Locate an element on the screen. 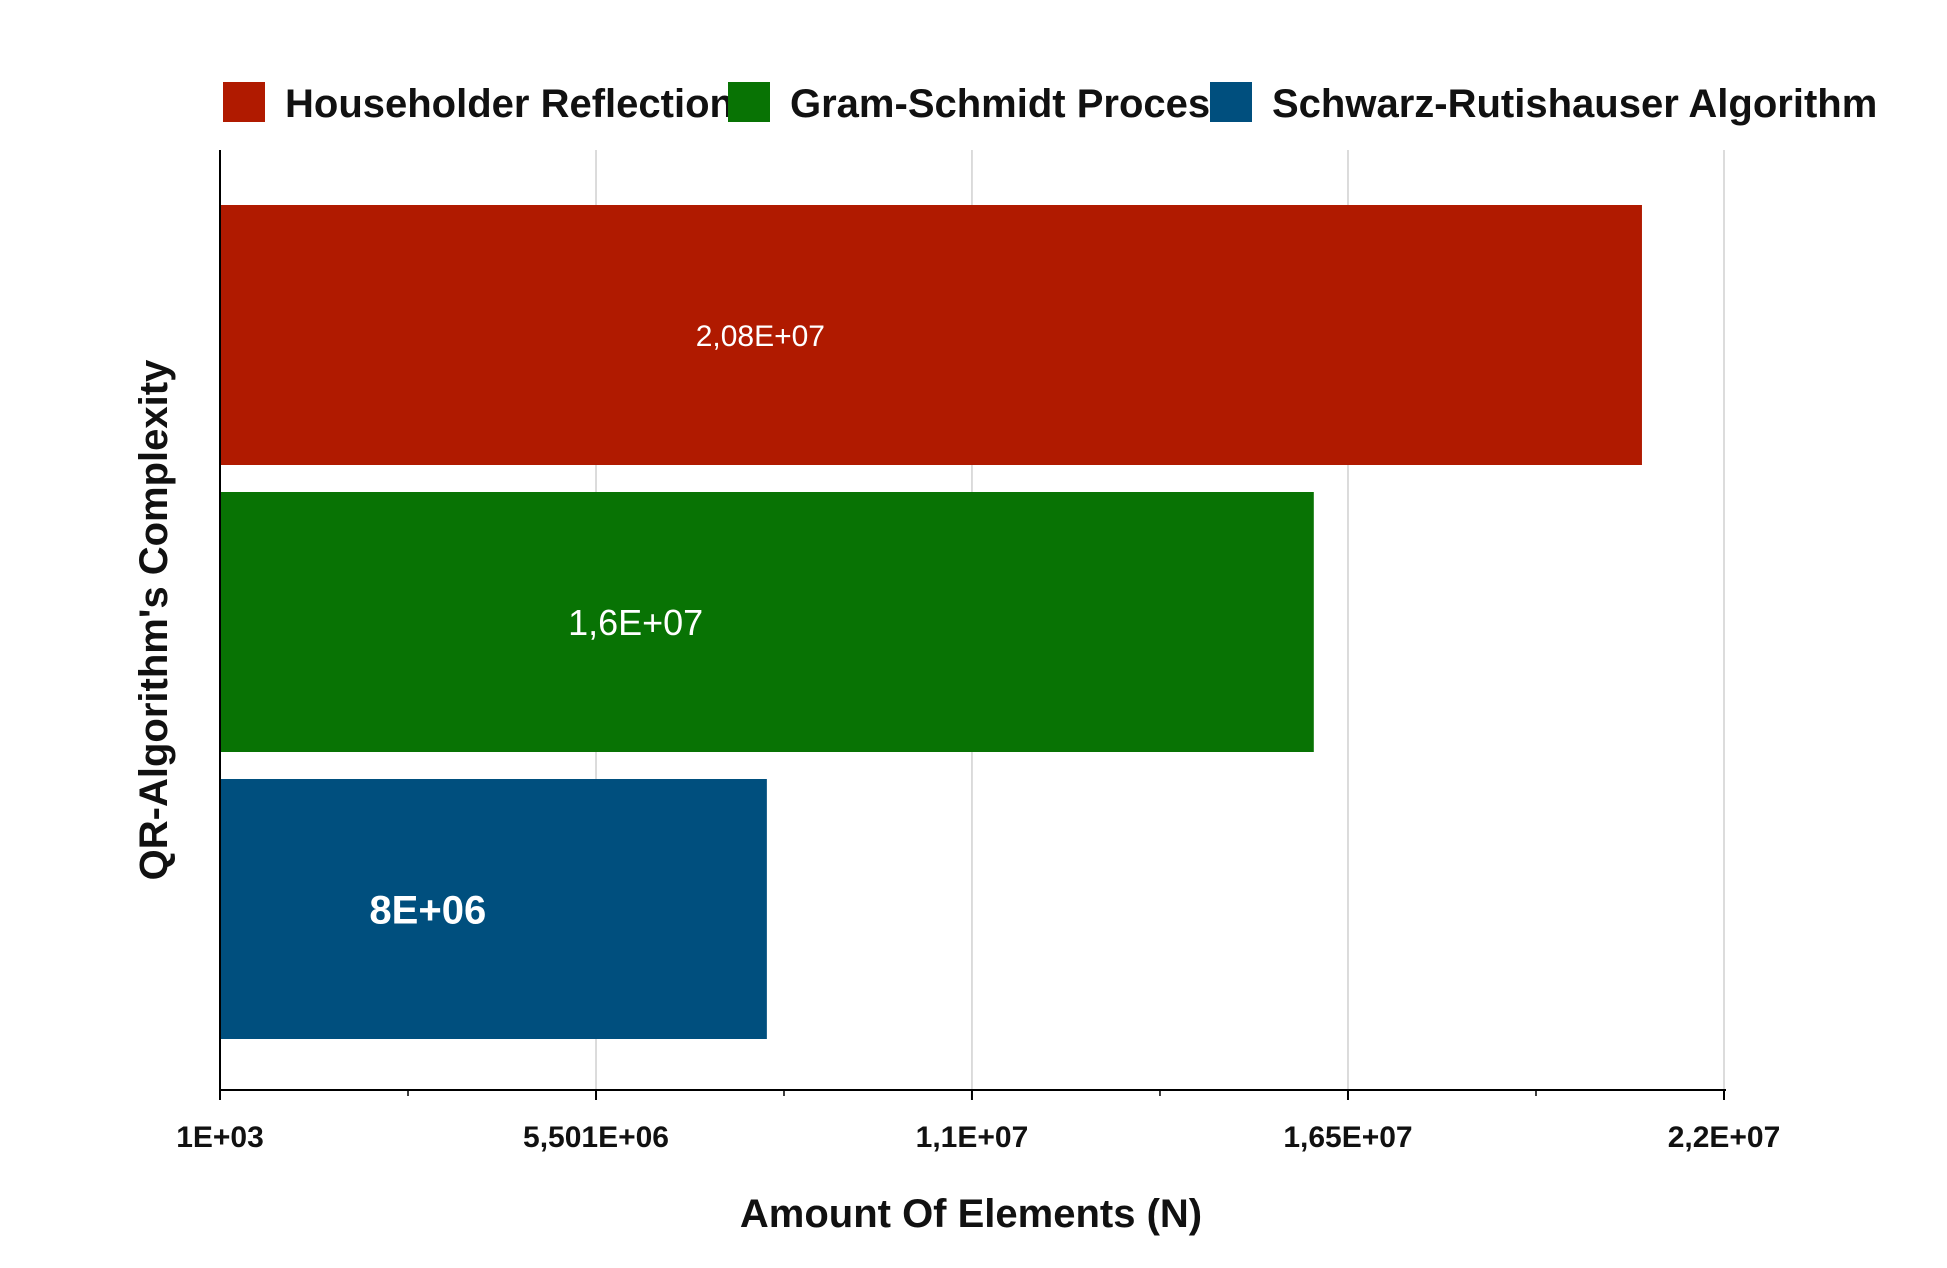 This screenshot has width=1947, height=1268. legend-item: Schwarz-Rutishauser Algorithm is located at coordinates (1543, 104).